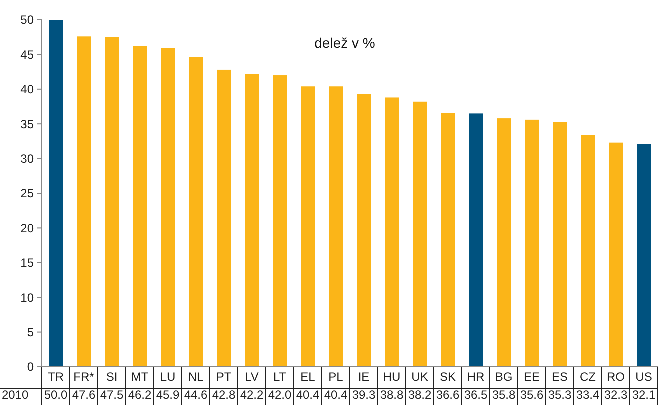 The height and width of the screenshot is (405, 660). What do you see at coordinates (616, 395) in the screenshot?
I see `data-label: 32.3` at bounding box center [616, 395].